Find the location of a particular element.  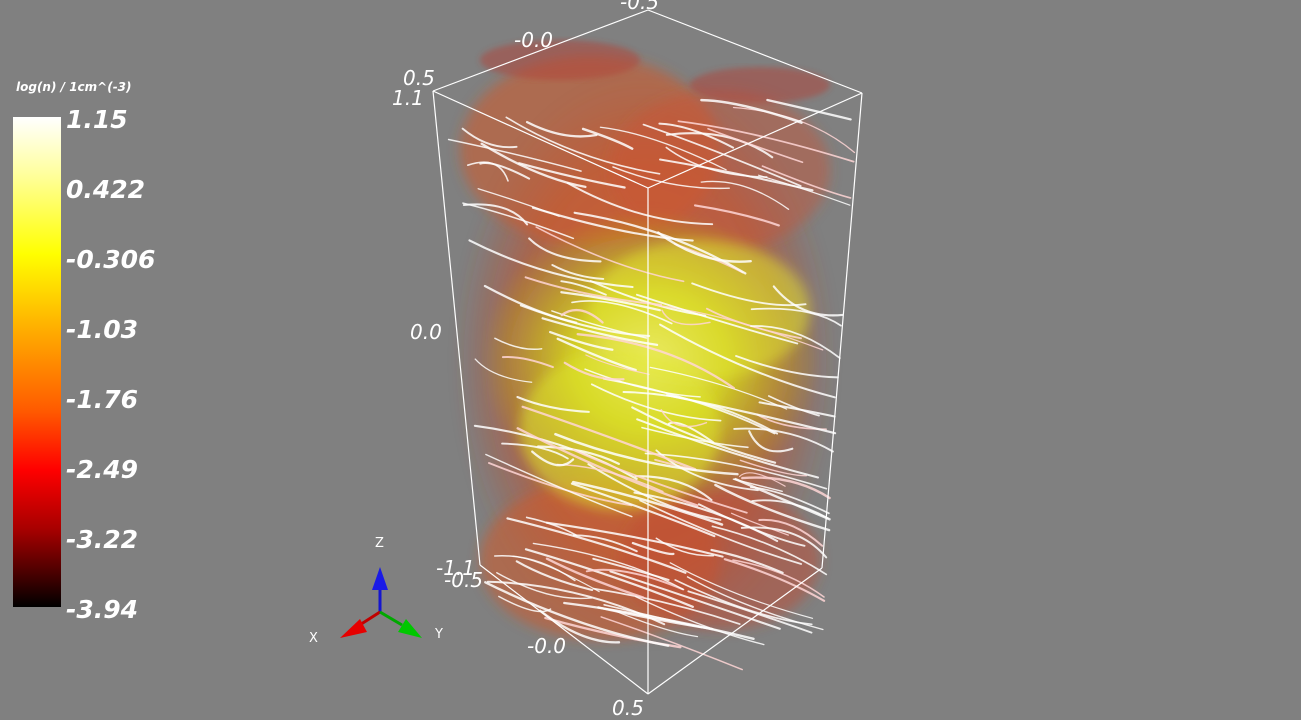

axis-label-bottom-front: 0.5 is located at coordinates (628, 708).